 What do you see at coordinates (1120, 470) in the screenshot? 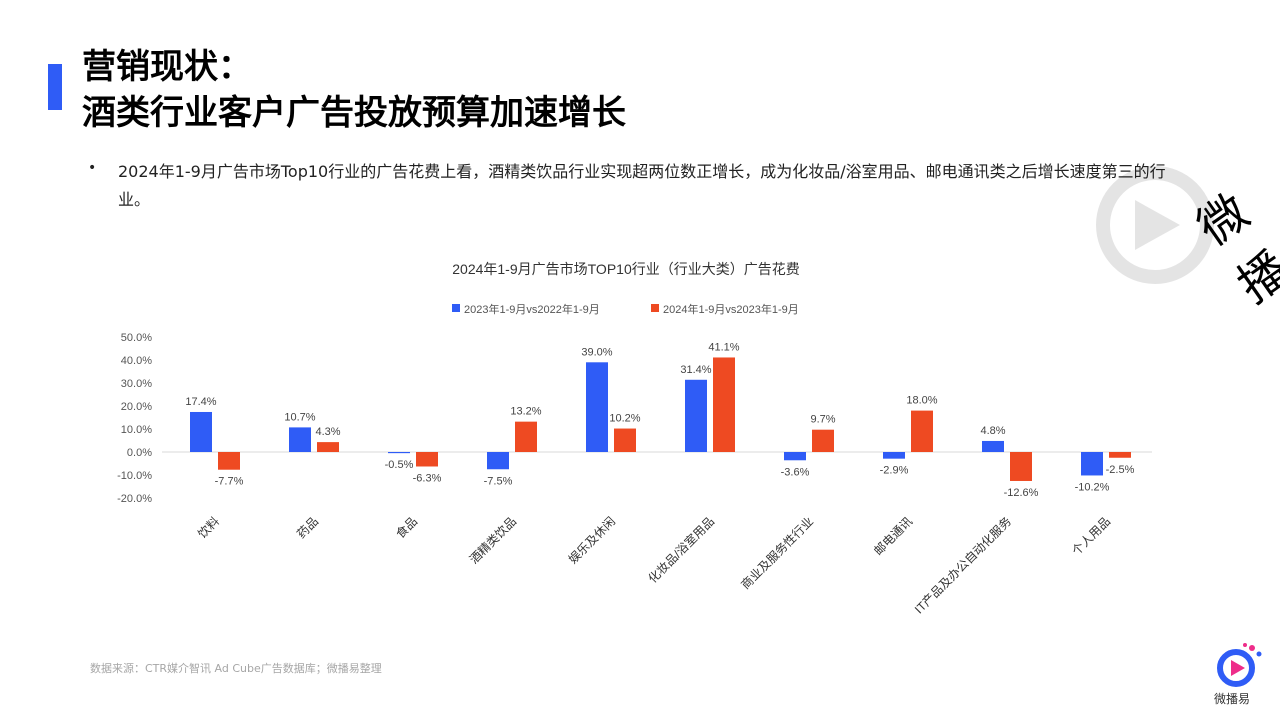
I see `data-label-s2-10: -2.5%` at bounding box center [1120, 470].